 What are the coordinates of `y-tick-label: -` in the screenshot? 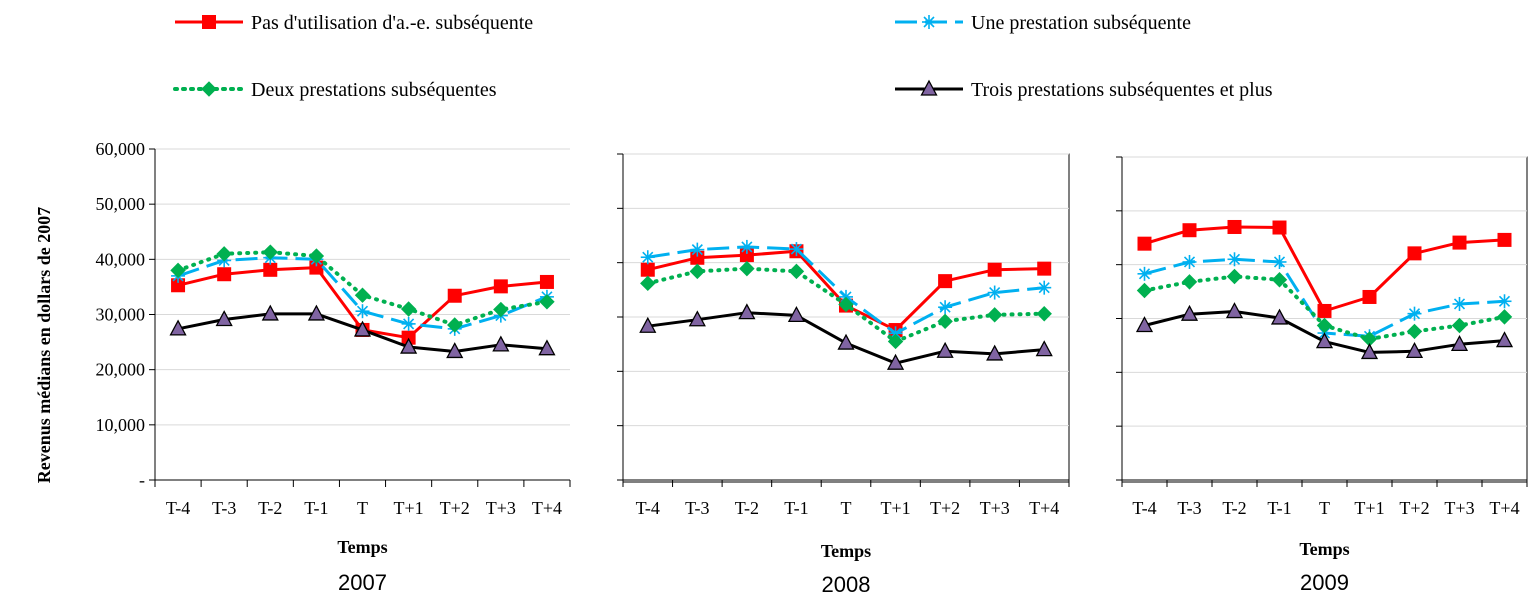 It's located at (142, 480).